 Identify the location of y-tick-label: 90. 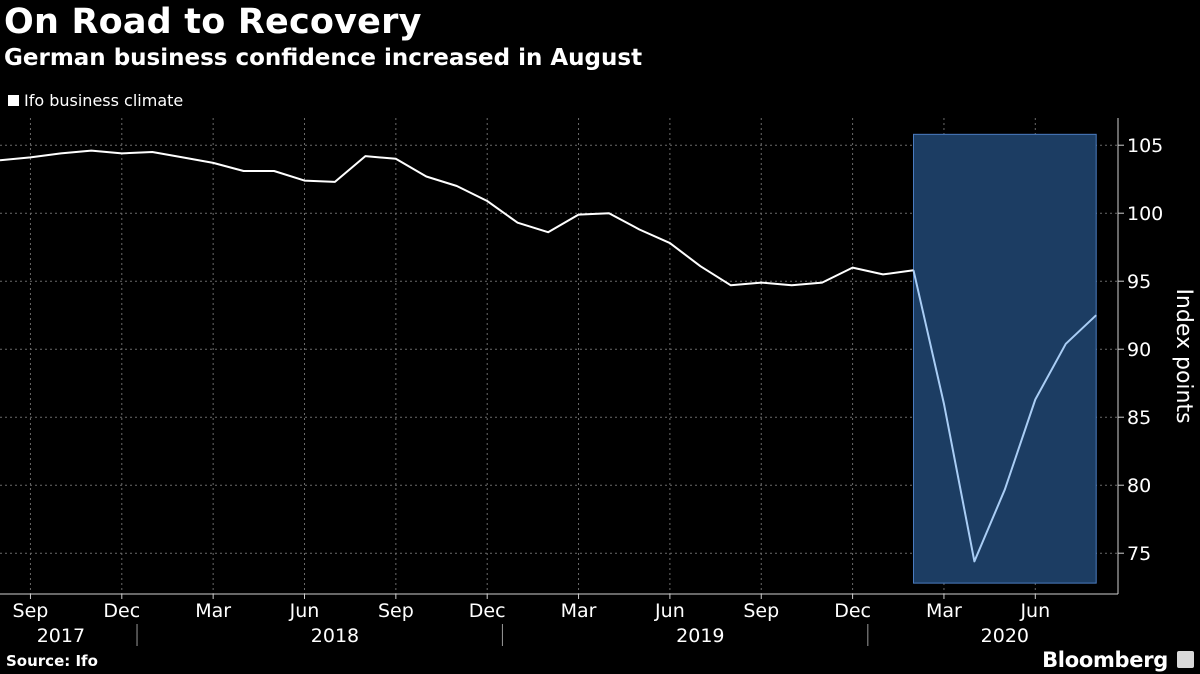
(1139, 350).